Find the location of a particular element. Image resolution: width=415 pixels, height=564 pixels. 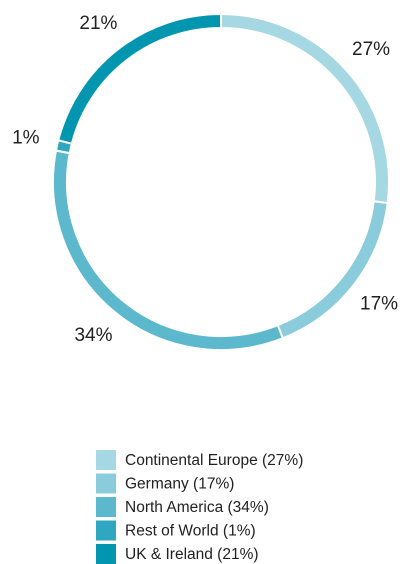

legend-label: Continental Europe (27%) is located at coordinates (214, 460).